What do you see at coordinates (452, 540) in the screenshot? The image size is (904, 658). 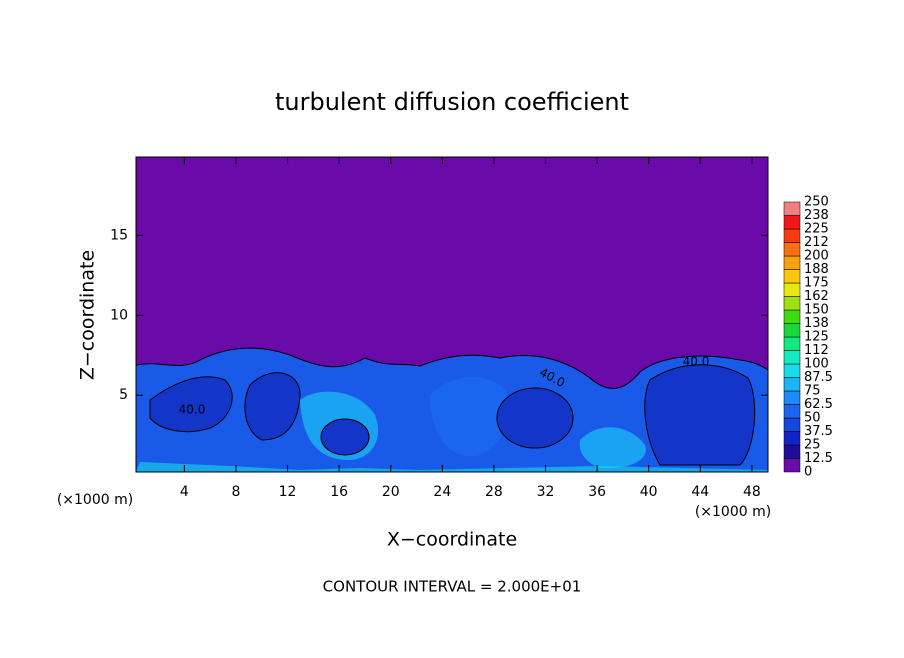 I see `x-axis-label: X−coordinate` at bounding box center [452, 540].